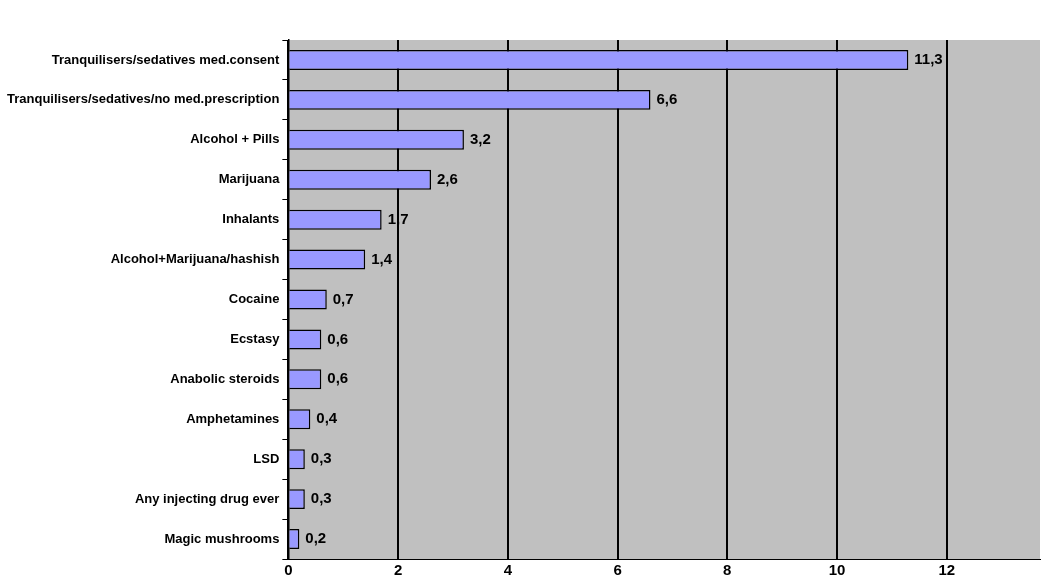  I want to click on y-tick-label: Cocaine, so click(254, 299).